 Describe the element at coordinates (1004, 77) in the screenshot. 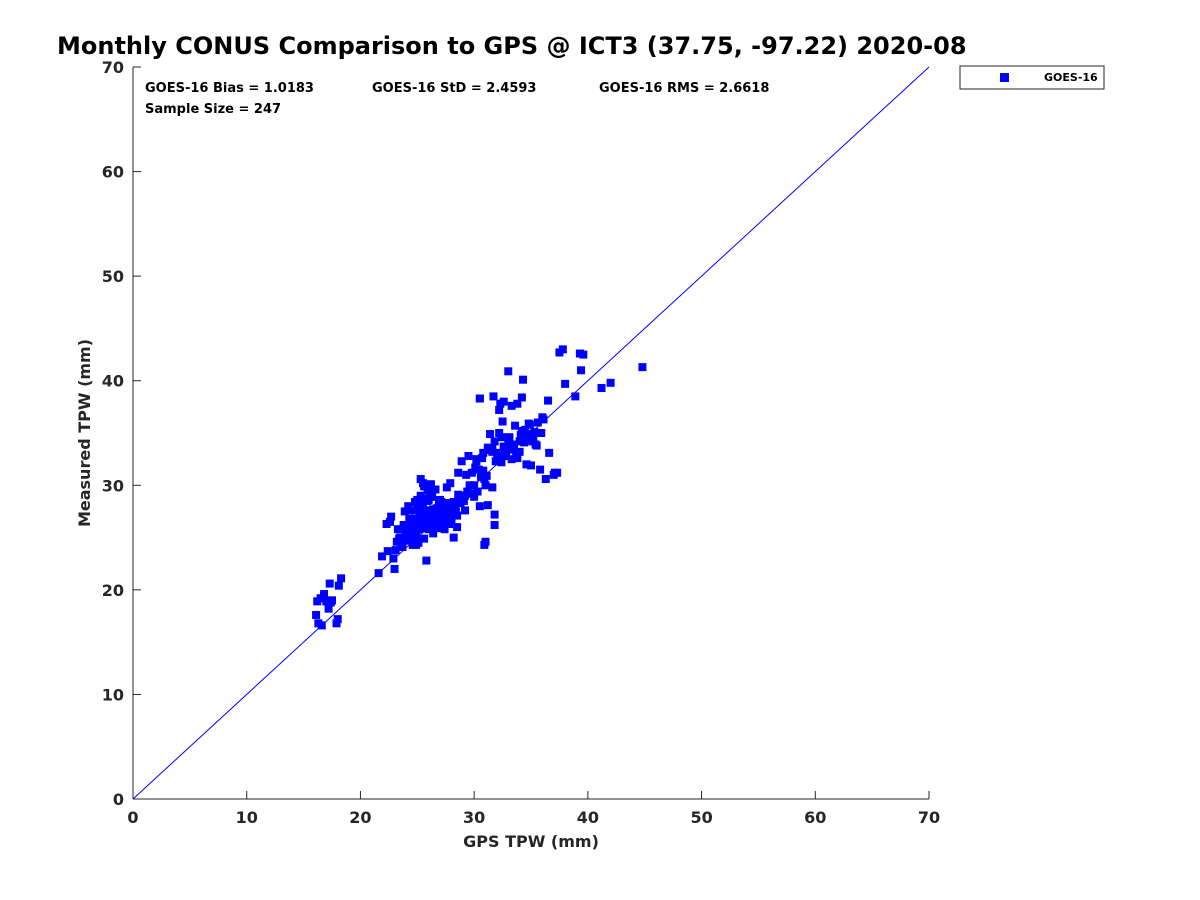

I see `legend-marker` at that location.